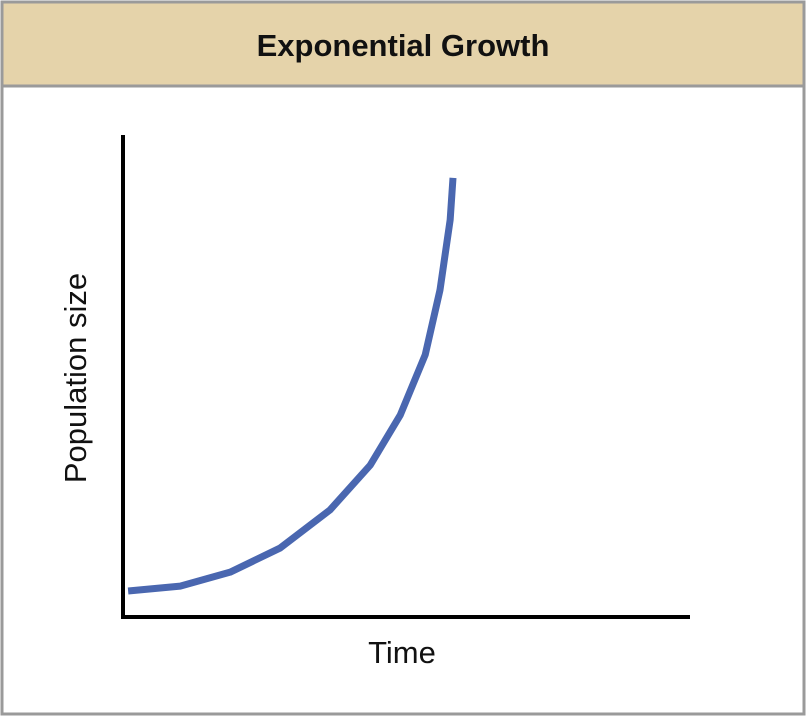 Image resolution: width=806 pixels, height=716 pixels. I want to click on header, so click(403, 44).